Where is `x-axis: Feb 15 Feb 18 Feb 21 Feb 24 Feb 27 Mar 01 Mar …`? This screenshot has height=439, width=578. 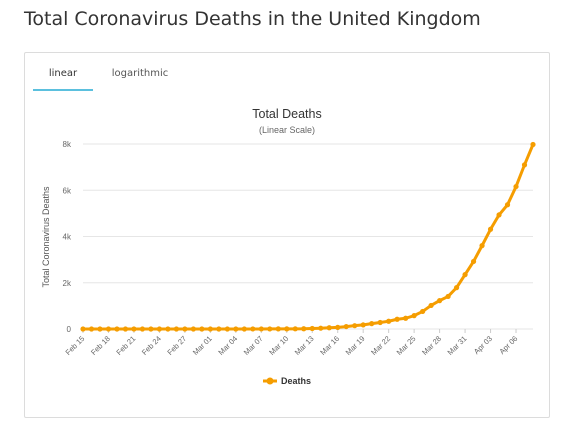 x-axis: Feb 15 Feb 18 Feb 21 Feb 24 Feb 27 Mar 01 Mar … is located at coordinates (291, 343).